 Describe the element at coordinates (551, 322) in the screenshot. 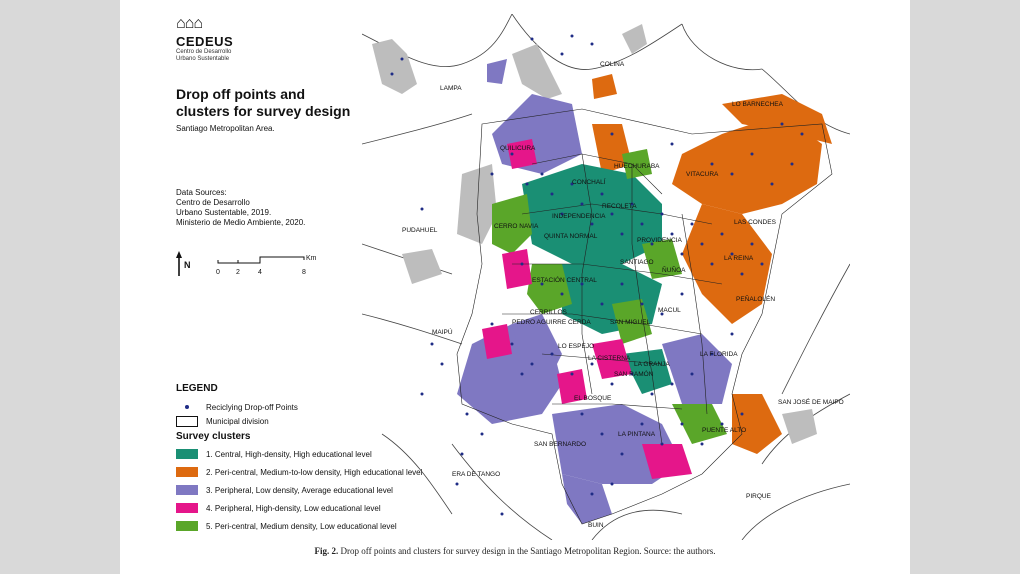

I see `label-pac: PEDRO AGUIRRE CERDA` at that location.